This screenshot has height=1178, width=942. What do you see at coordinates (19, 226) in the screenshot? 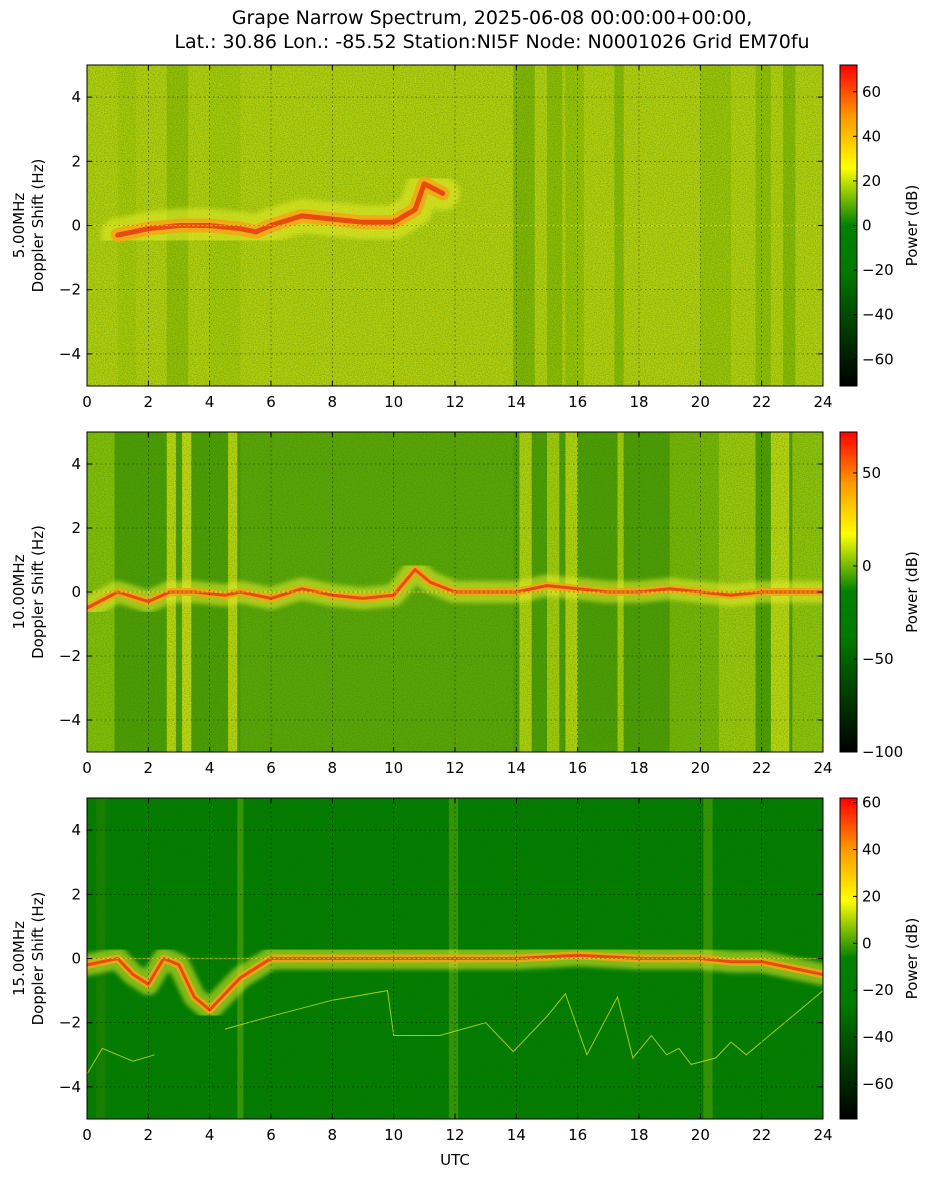
I see `y-axis-label: 5.00MHz` at bounding box center [19, 226].